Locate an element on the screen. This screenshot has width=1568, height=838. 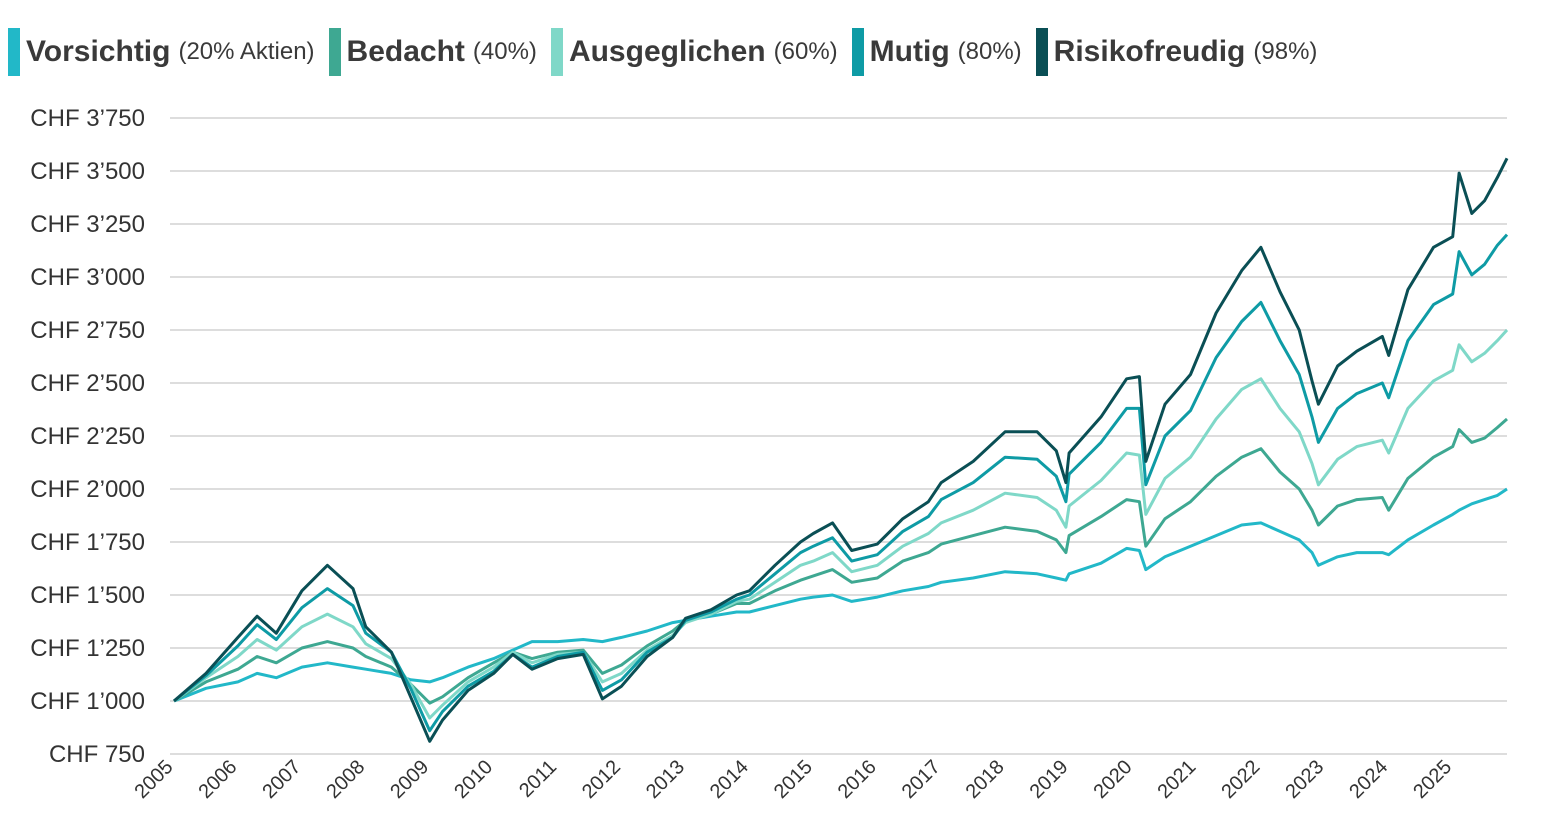
y-tick-label: CHF 2’500 is located at coordinates (87, 383).